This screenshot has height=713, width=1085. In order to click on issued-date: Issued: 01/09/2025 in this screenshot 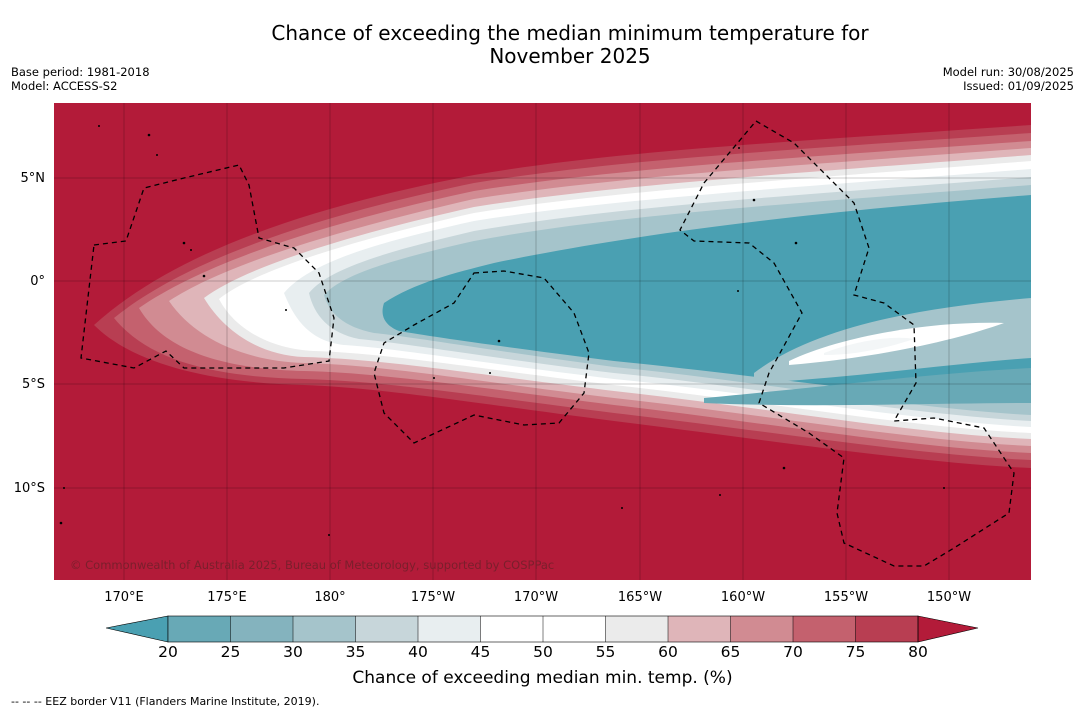, I will do `click(1018, 86)`.